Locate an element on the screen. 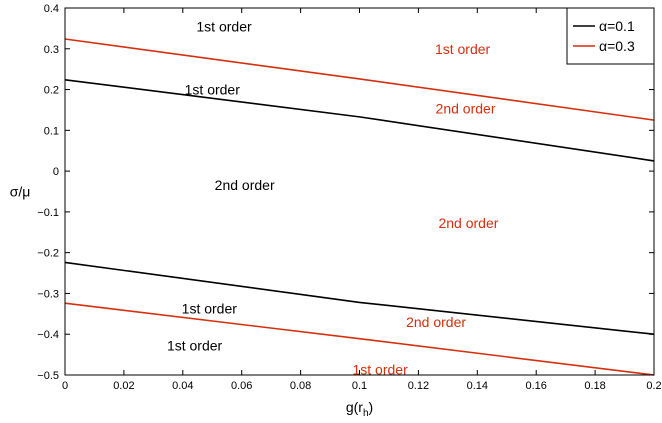 The image size is (662, 423). x-tick-label: 0.16 is located at coordinates (535, 386).